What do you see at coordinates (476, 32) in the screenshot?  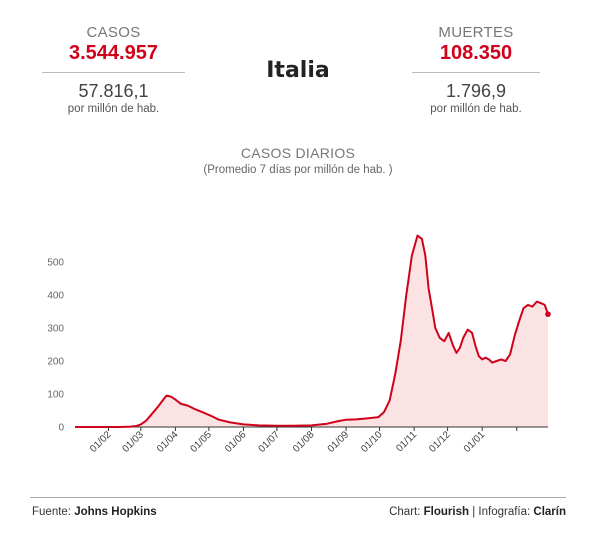 I see `deaths-label: MUERTES` at bounding box center [476, 32].